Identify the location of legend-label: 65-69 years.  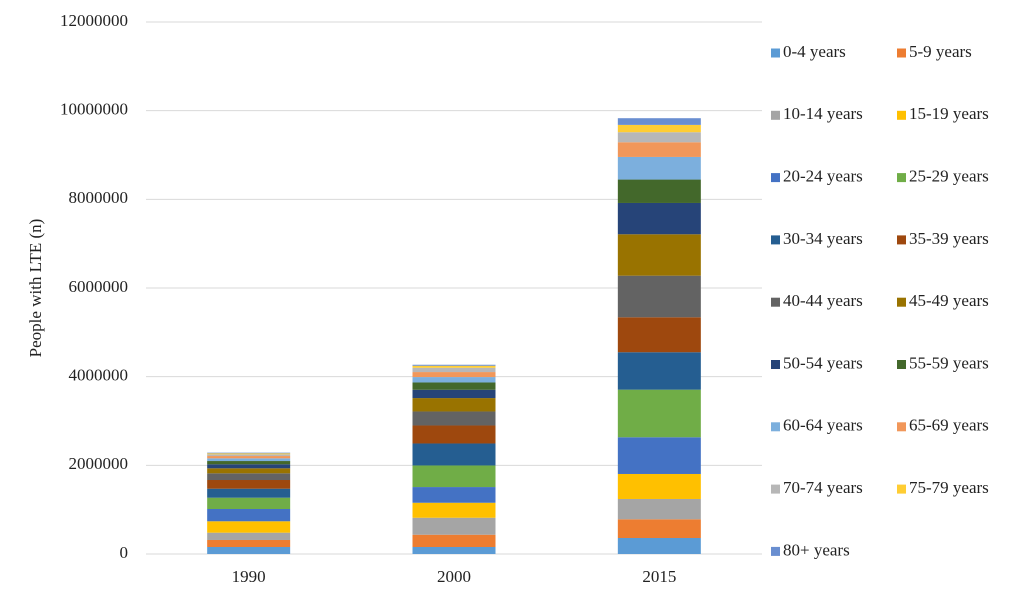
(949, 425).